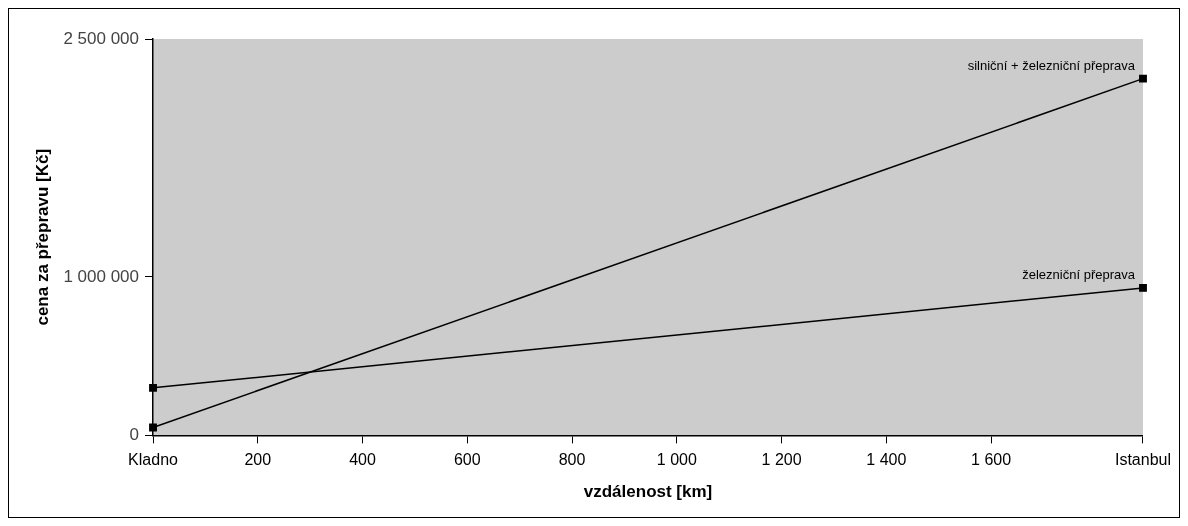  What do you see at coordinates (101, 276) in the screenshot?
I see `y-tick-label: 1 000 000` at bounding box center [101, 276].